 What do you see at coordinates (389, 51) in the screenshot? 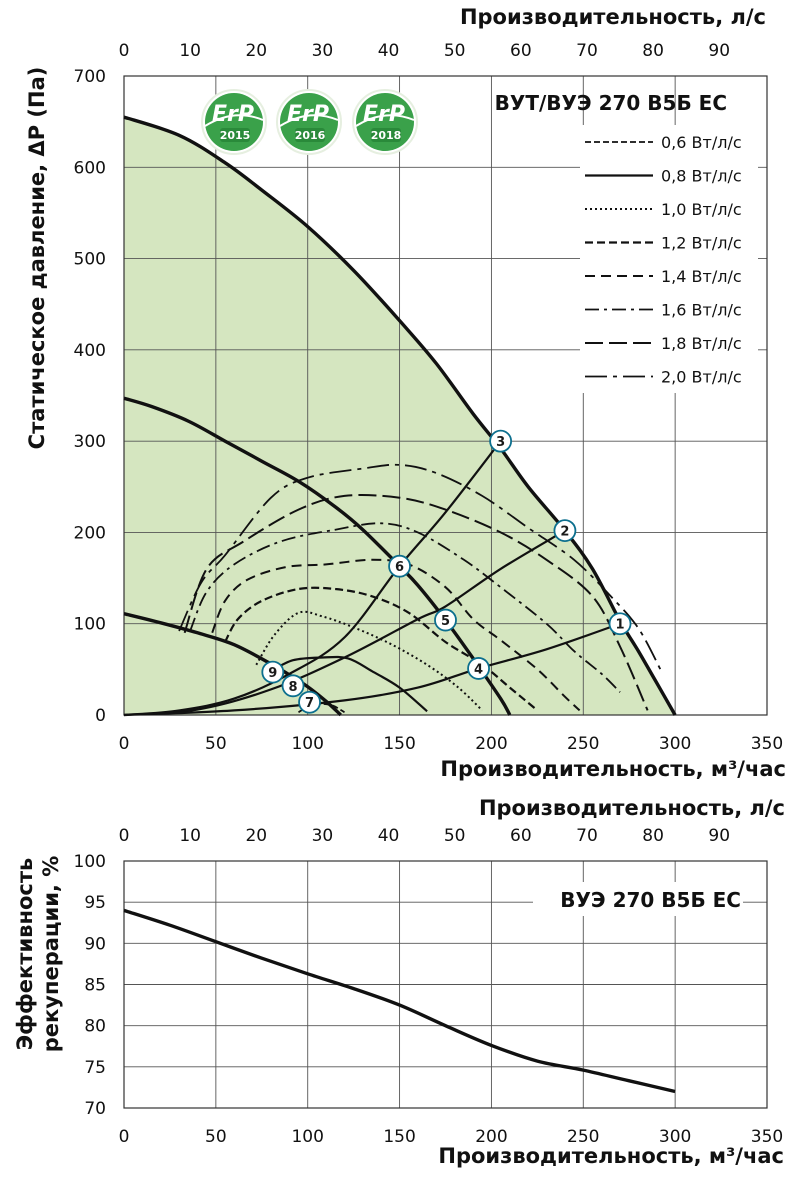
I see `x2-tick-label: 40` at bounding box center [389, 51].